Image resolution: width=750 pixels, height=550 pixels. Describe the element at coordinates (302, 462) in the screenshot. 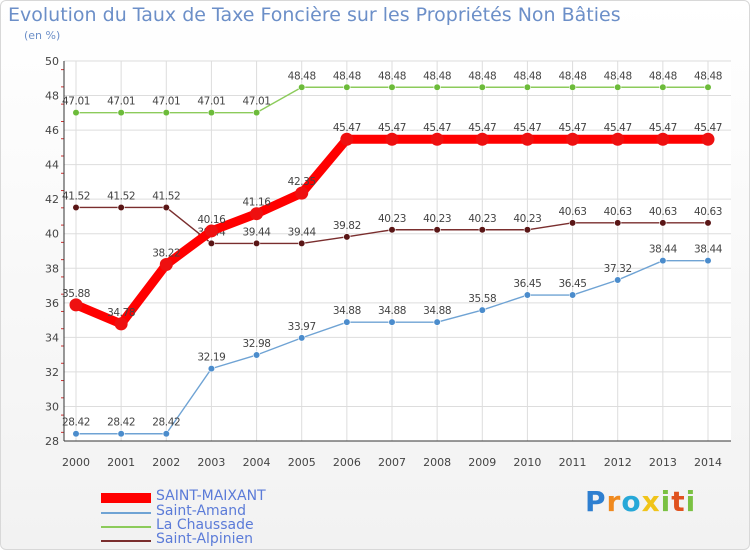

I see `x-tick-label: 2005` at that location.